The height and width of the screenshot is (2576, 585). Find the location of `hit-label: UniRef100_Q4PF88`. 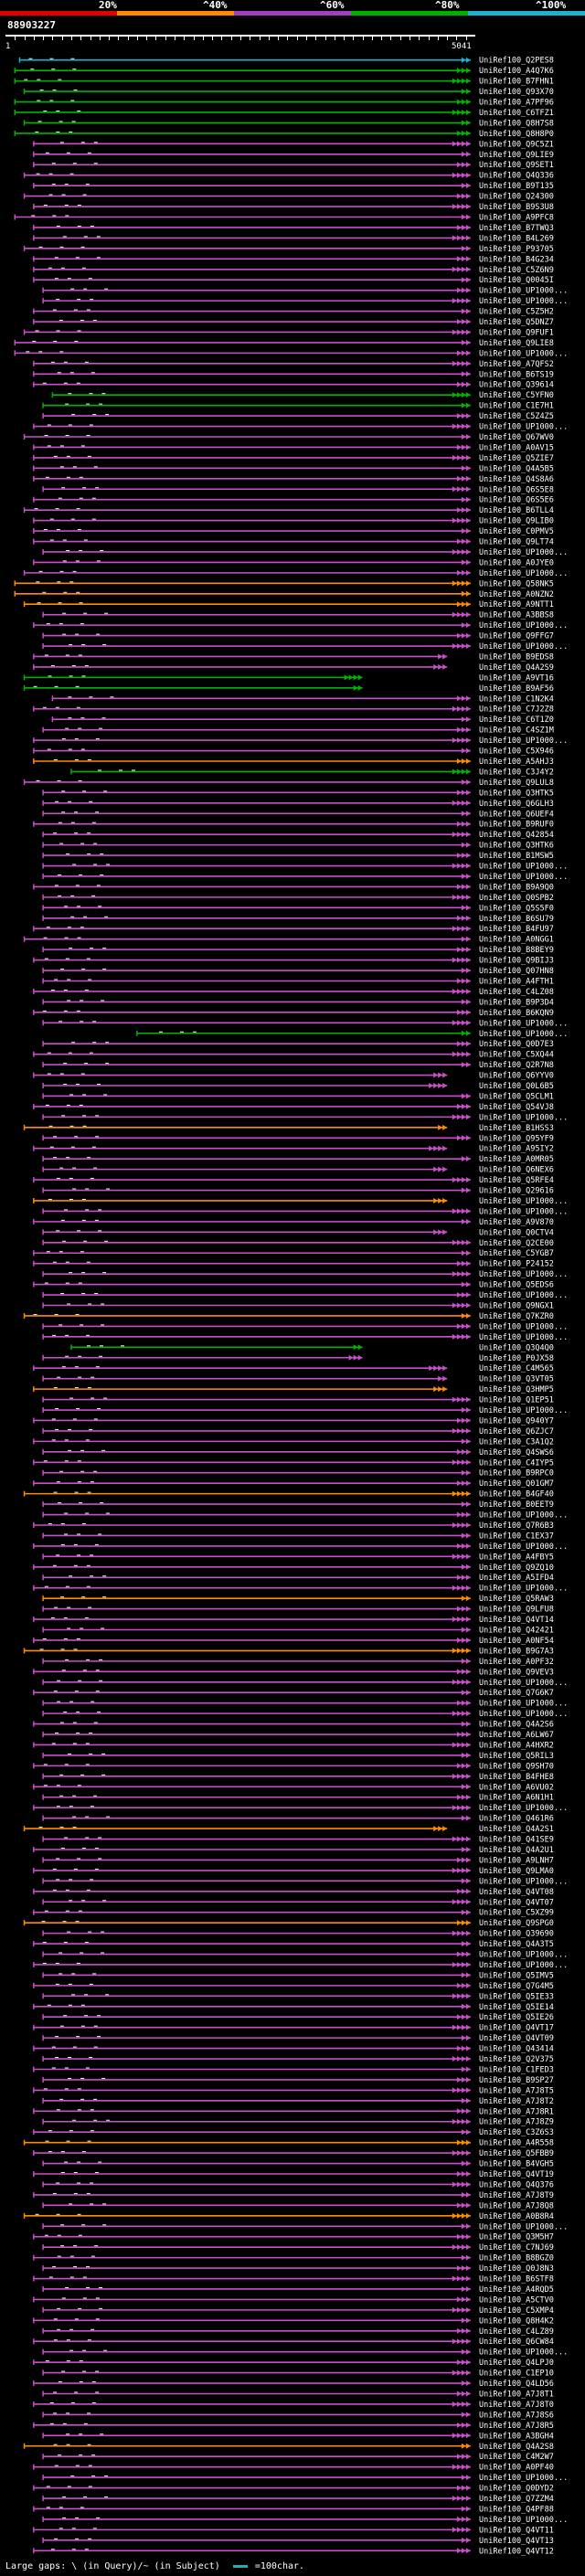

hit-label: UniRef100_Q4PF88 is located at coordinates (516, 2509).